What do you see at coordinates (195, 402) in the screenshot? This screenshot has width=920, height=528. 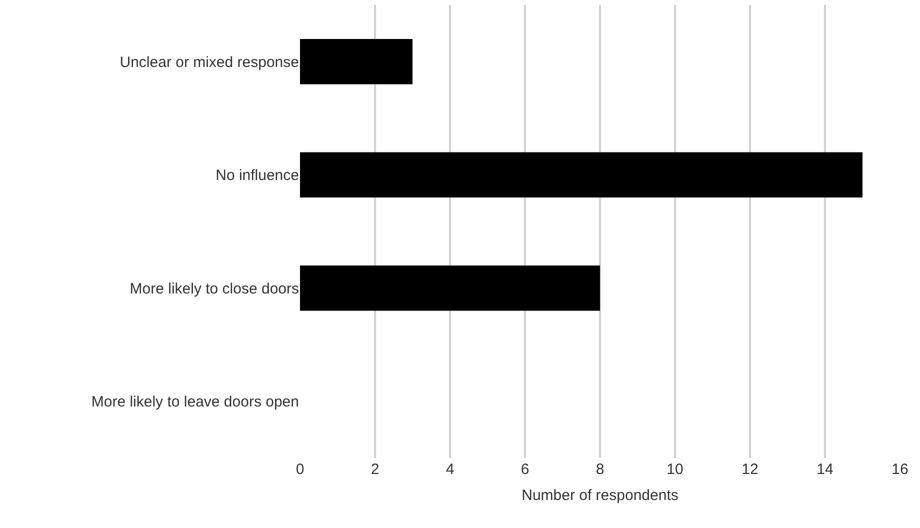 I see `y-tick-label: More likely to leave doors open` at bounding box center [195, 402].